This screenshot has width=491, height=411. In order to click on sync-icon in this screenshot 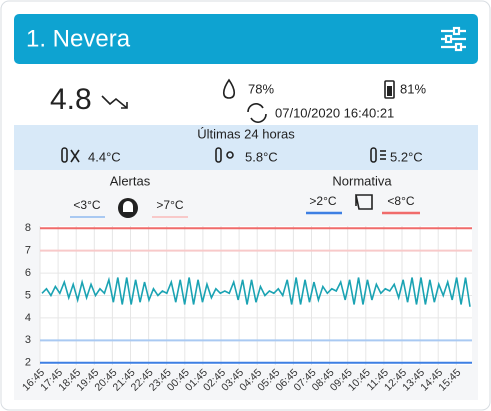, I will do `click(257, 113)`.